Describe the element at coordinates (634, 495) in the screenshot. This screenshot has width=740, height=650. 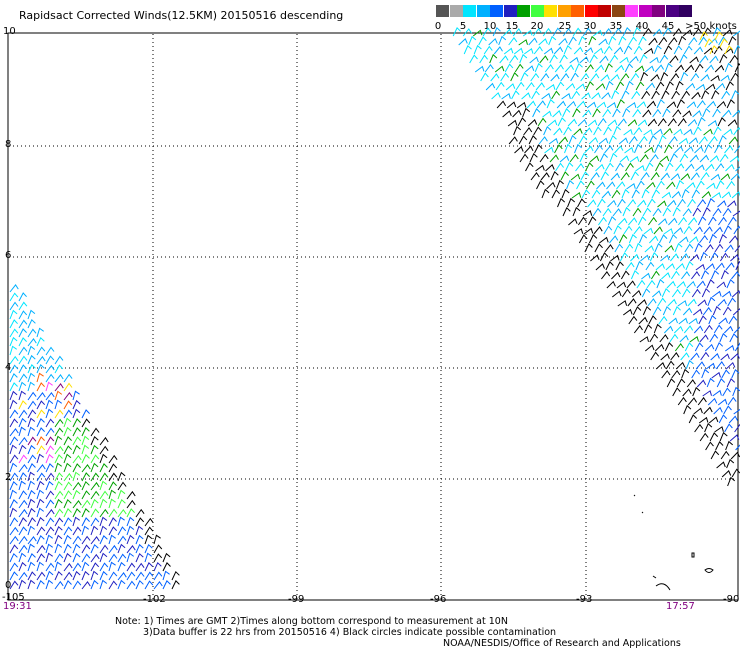
I see `island-outline` at that location.